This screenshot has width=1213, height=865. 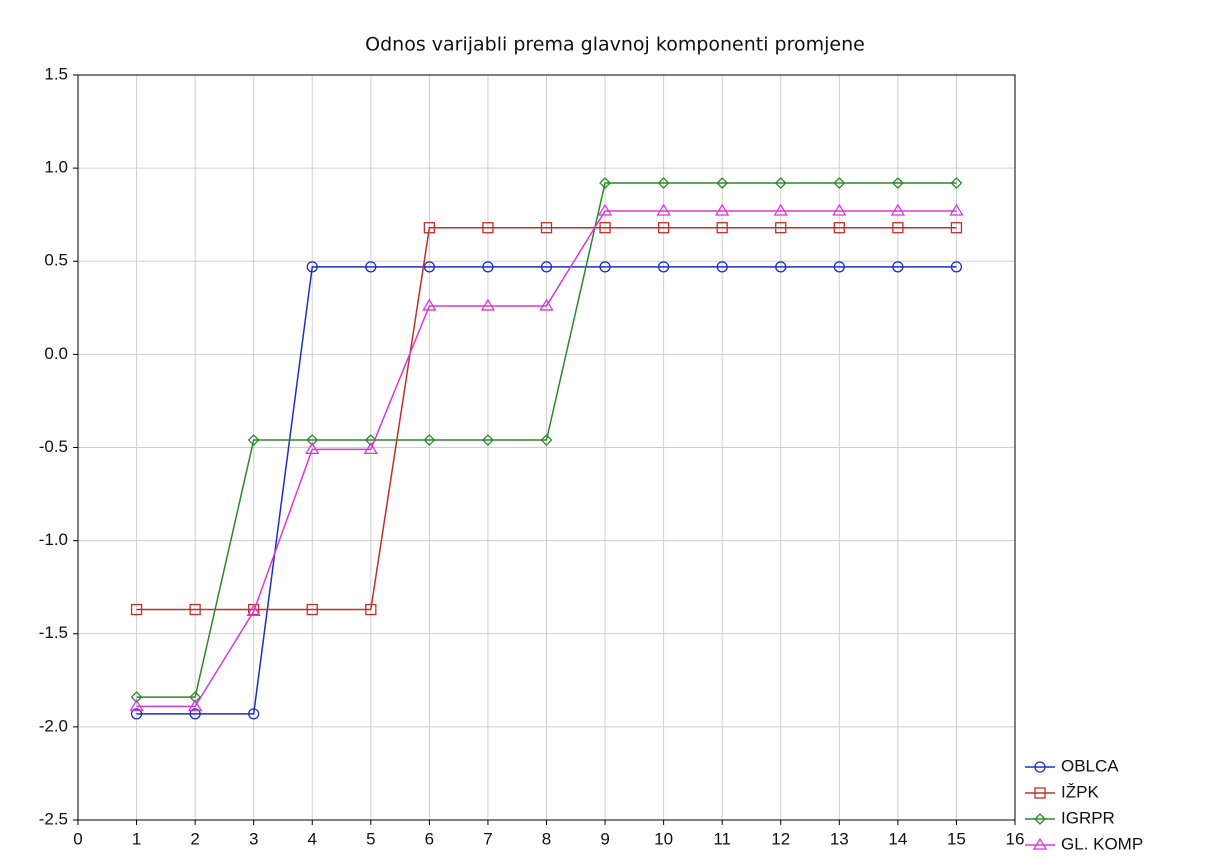 I want to click on y-tick-label: -1.0, so click(x=53, y=539).